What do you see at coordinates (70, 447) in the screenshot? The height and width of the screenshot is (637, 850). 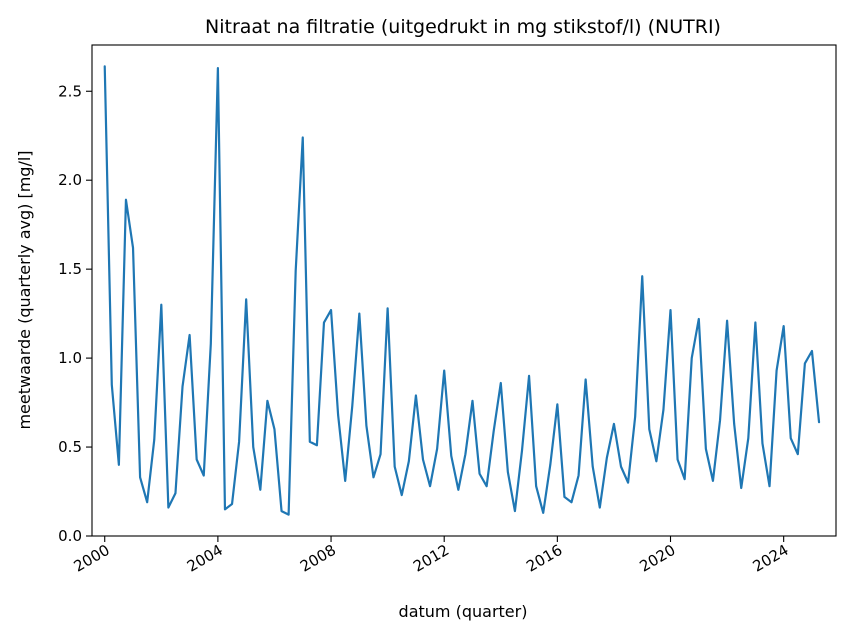 I see `y-tick-label: 0.5` at bounding box center [70, 447].